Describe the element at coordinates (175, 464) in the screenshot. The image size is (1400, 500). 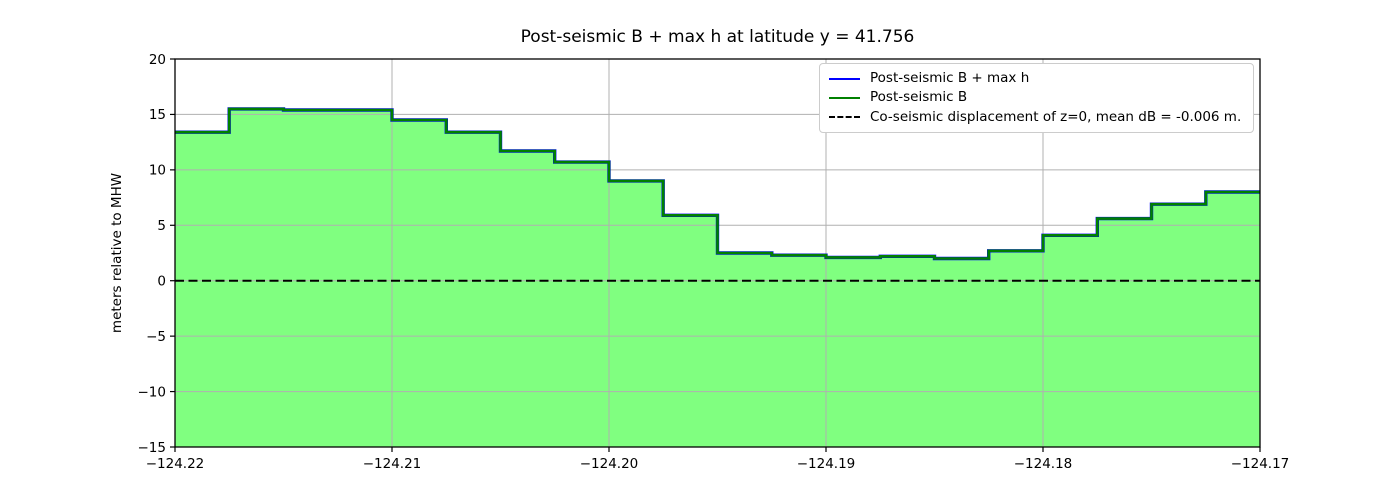
I see `x-tick-label: −124.22` at that location.